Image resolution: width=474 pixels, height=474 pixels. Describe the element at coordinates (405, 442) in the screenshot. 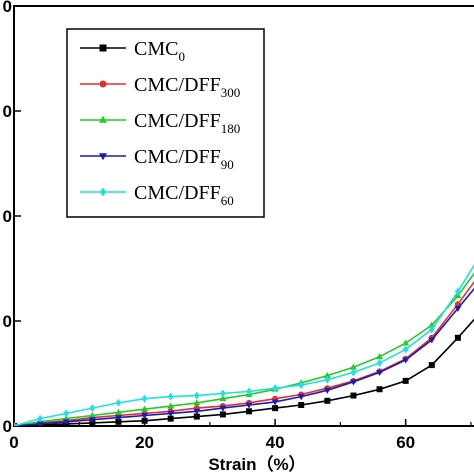

I see `x-tick-label: 60` at that location.